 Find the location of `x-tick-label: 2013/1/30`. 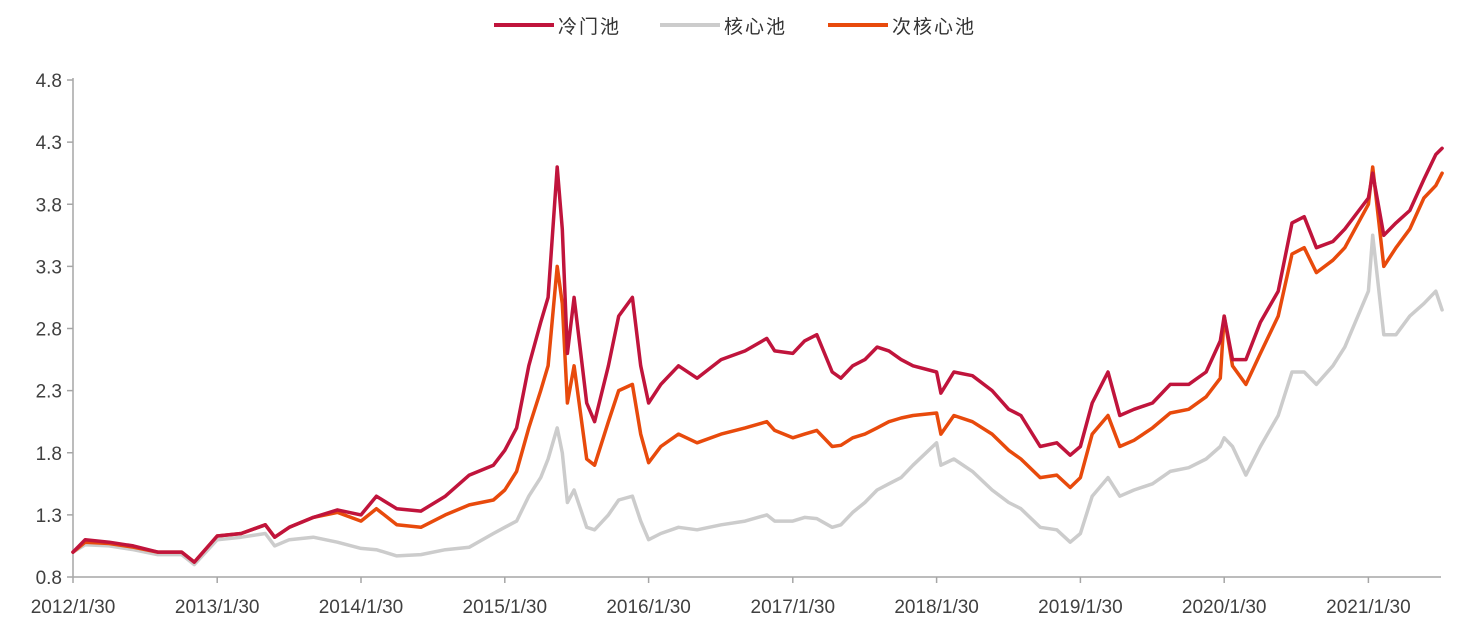

x-tick-label: 2013/1/30 is located at coordinates (217, 607).